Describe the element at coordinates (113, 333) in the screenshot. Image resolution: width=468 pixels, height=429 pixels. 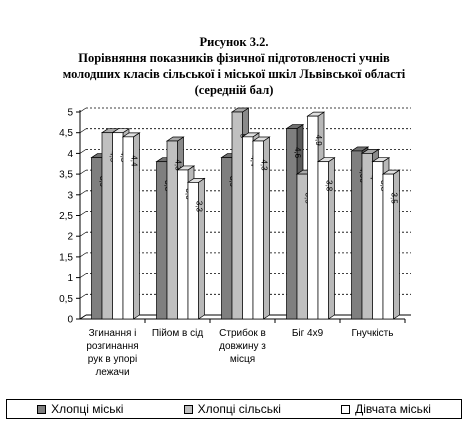
I see `x-category-label: Згинання і` at that location.